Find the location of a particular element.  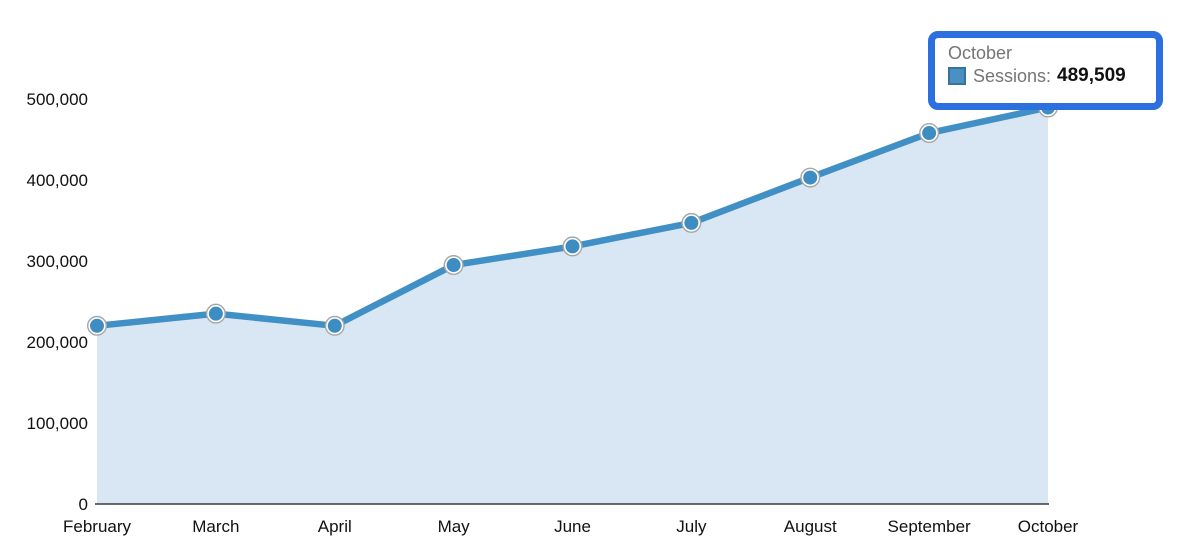

y-axis-tick-label: 400,000 is located at coordinates (57, 180).